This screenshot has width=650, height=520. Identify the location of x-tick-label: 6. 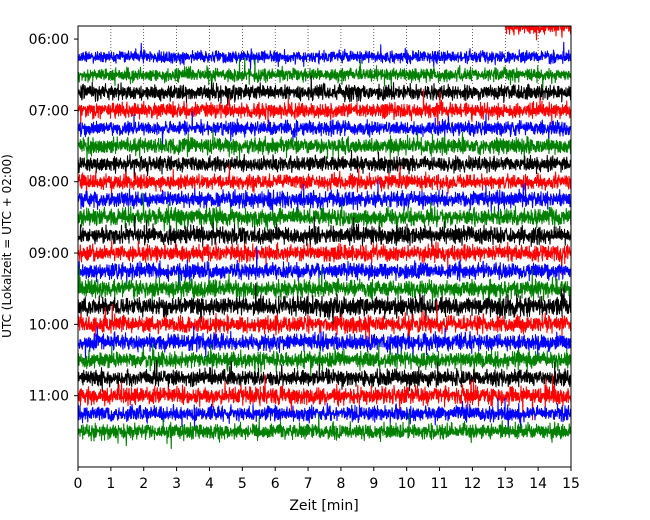
(275, 484).